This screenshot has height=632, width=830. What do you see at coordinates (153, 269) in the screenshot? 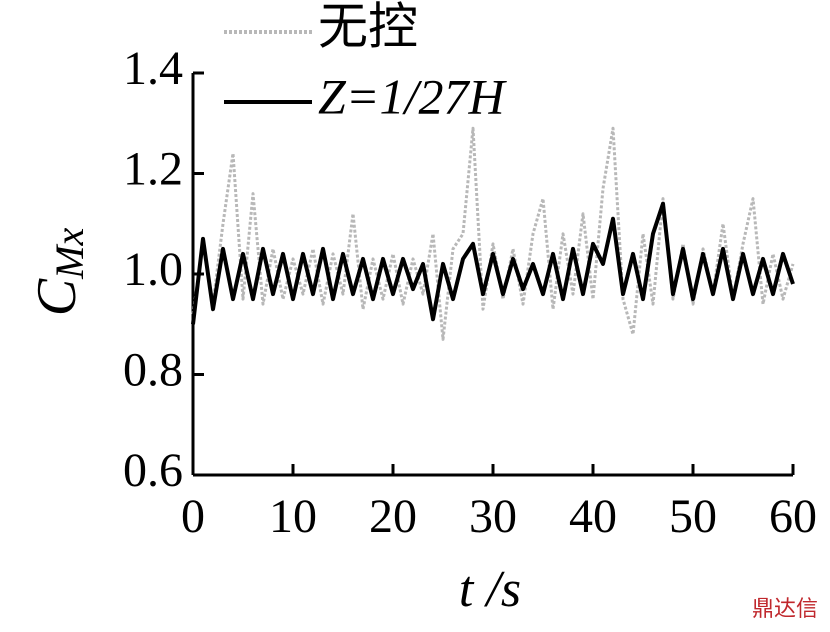
I see `y-tick-label: 1.0` at bounding box center [153, 269].